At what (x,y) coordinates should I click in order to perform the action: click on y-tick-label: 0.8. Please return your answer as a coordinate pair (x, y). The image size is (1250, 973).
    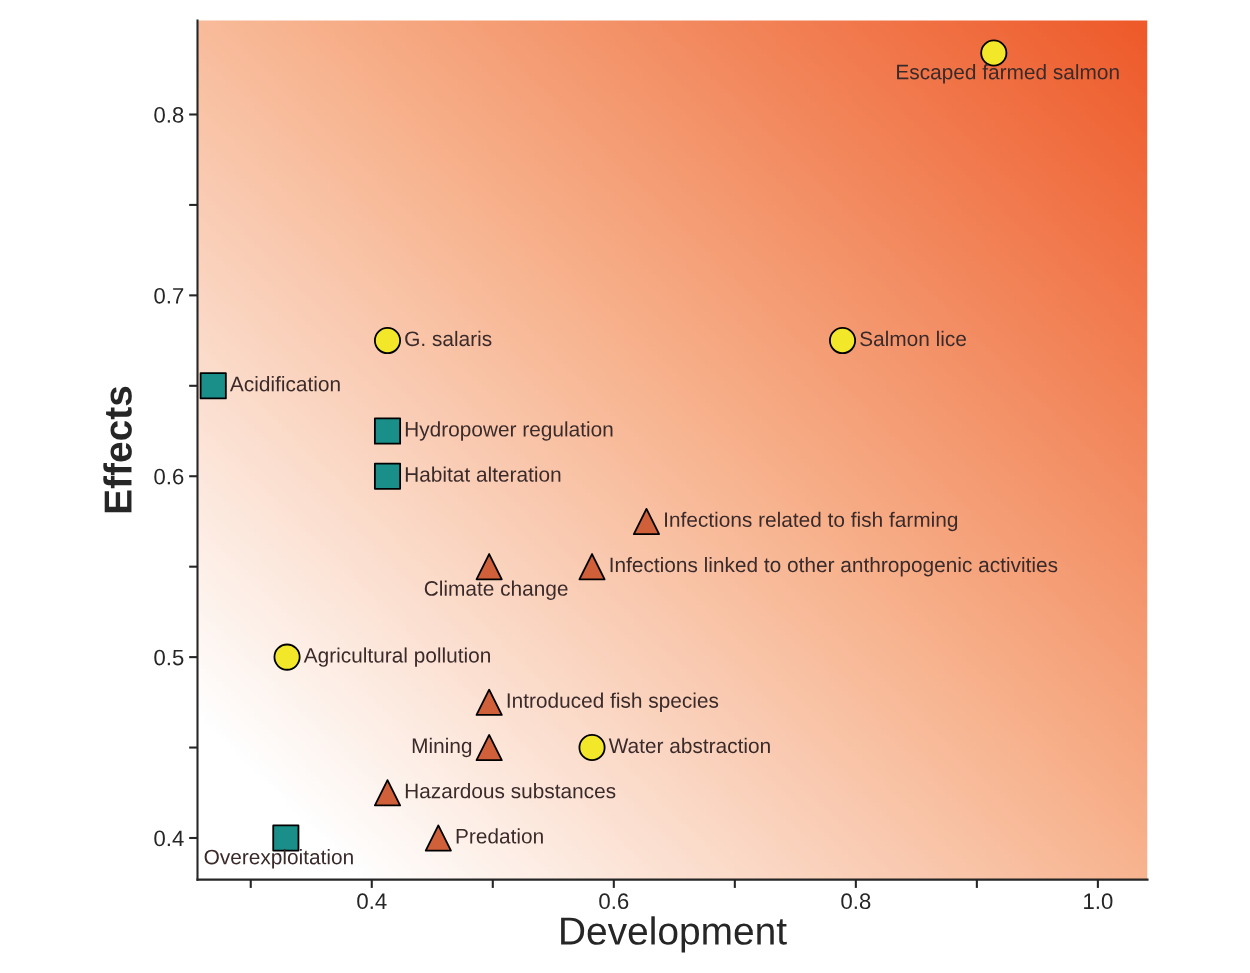
    Looking at the image, I should click on (169, 115).